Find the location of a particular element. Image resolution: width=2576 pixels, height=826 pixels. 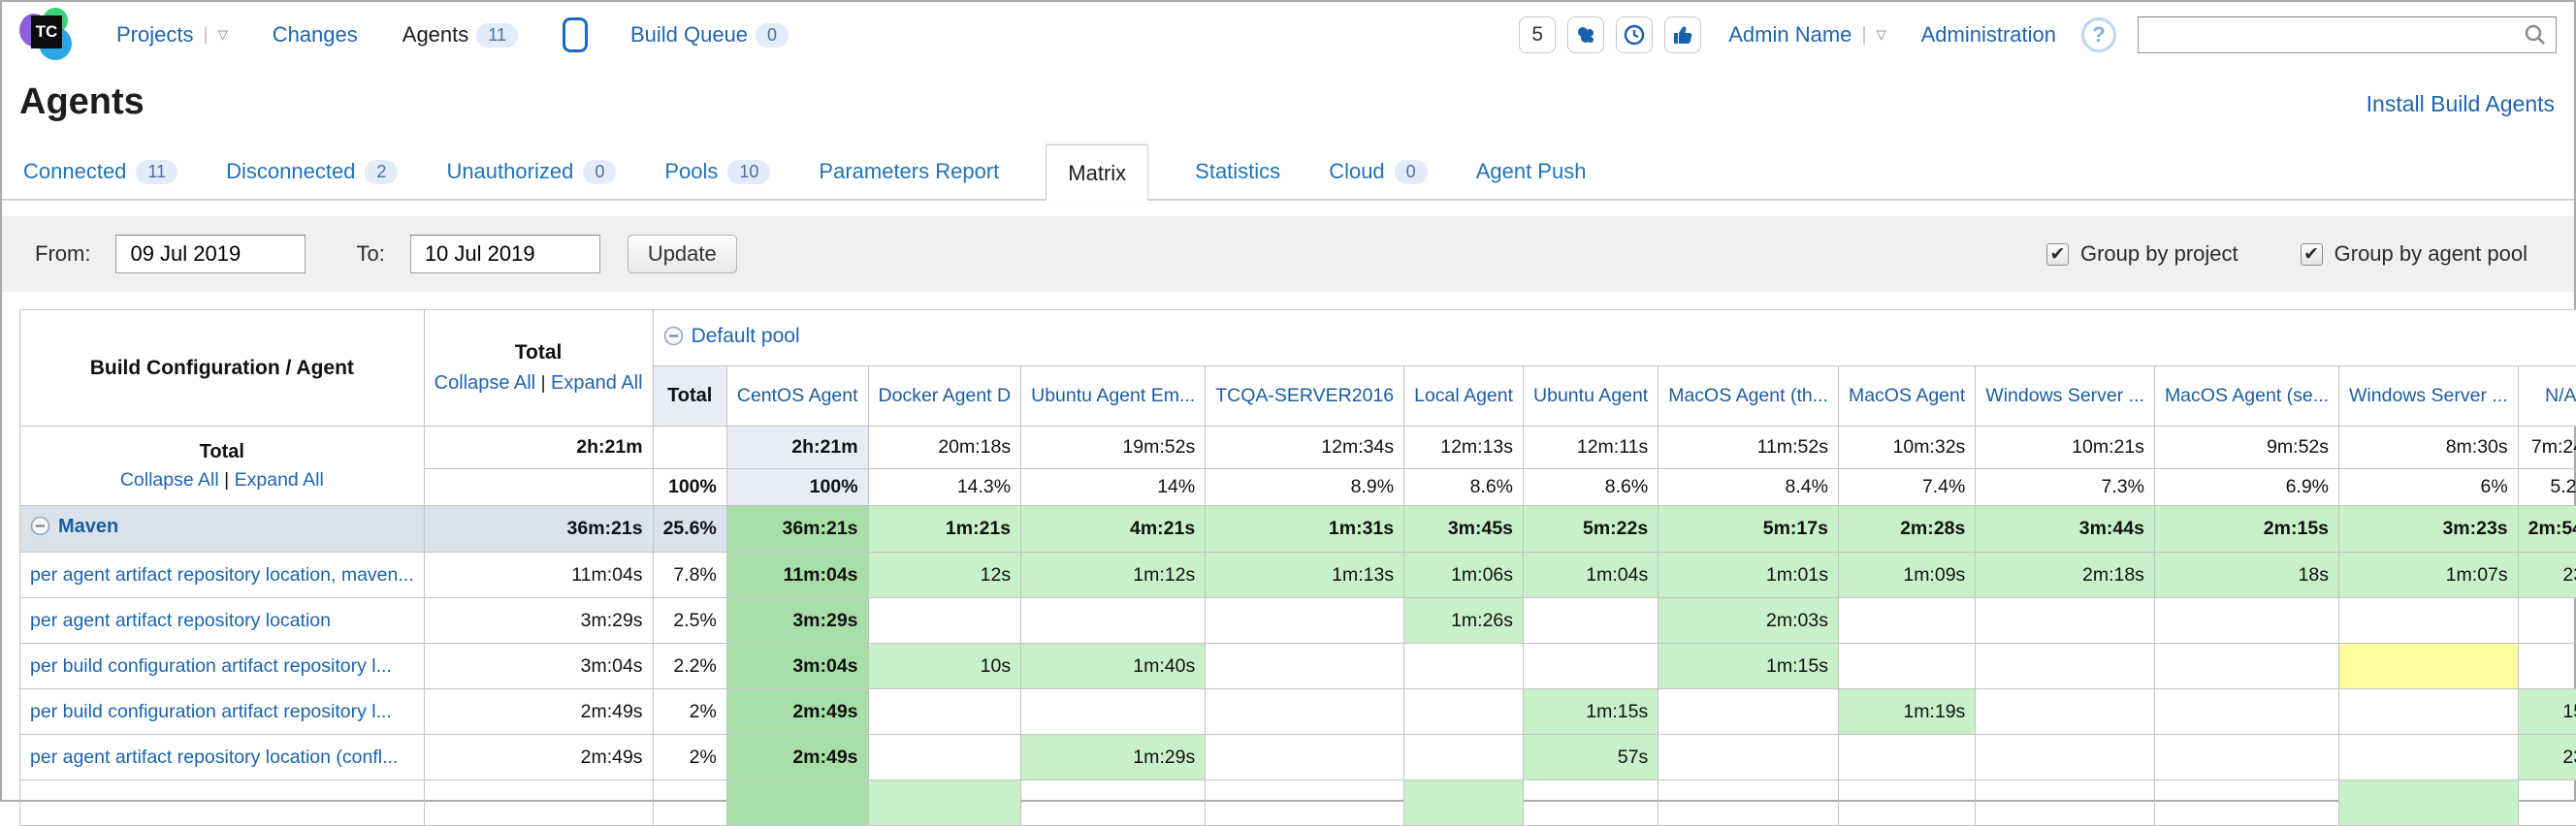

flaky-tests-button is located at coordinates (1586, 35).